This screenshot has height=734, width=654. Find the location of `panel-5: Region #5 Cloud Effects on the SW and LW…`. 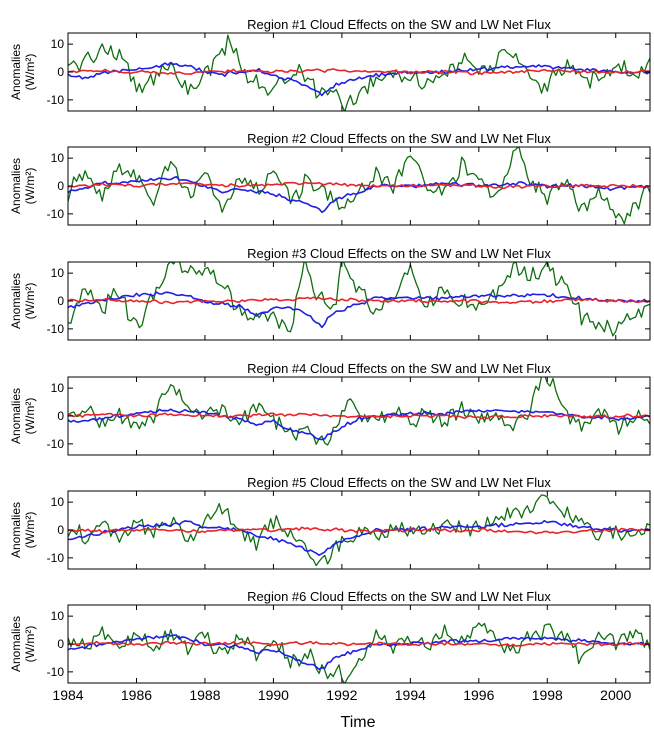

panel-5: Region #5 Cloud Effects on the SW and LW… is located at coordinates (330, 522).